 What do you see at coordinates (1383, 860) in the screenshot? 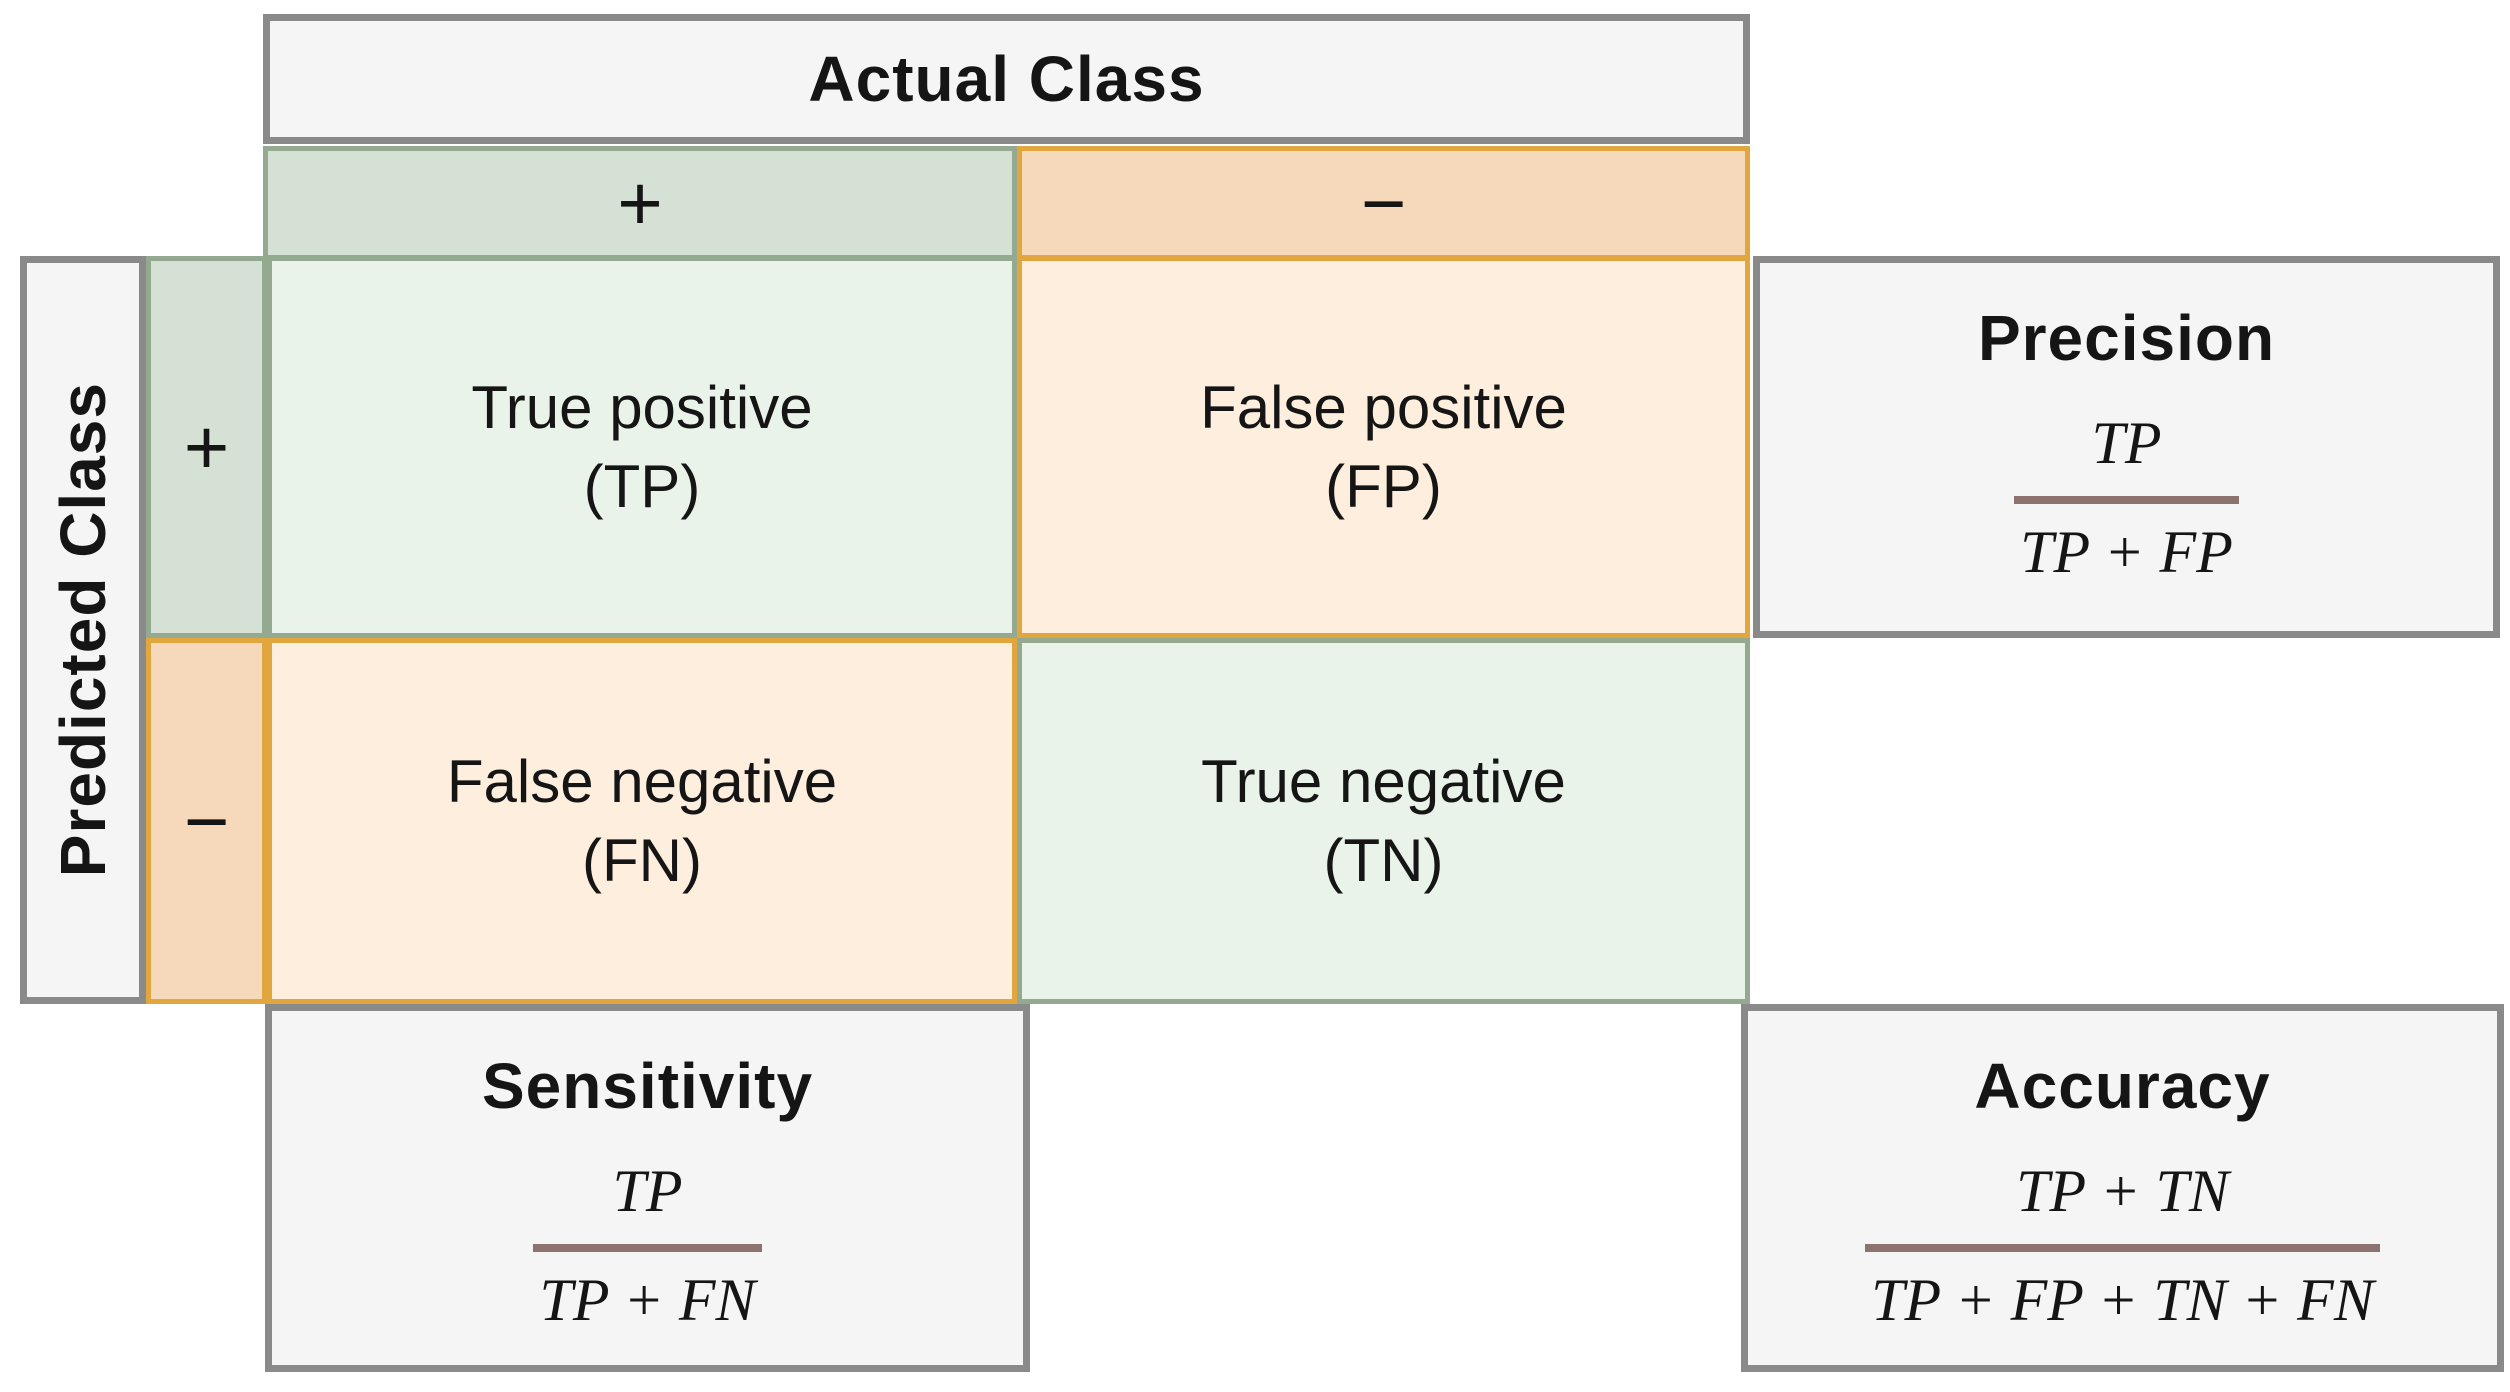
I see `cell-label-line2: (TN)` at bounding box center [1383, 860].